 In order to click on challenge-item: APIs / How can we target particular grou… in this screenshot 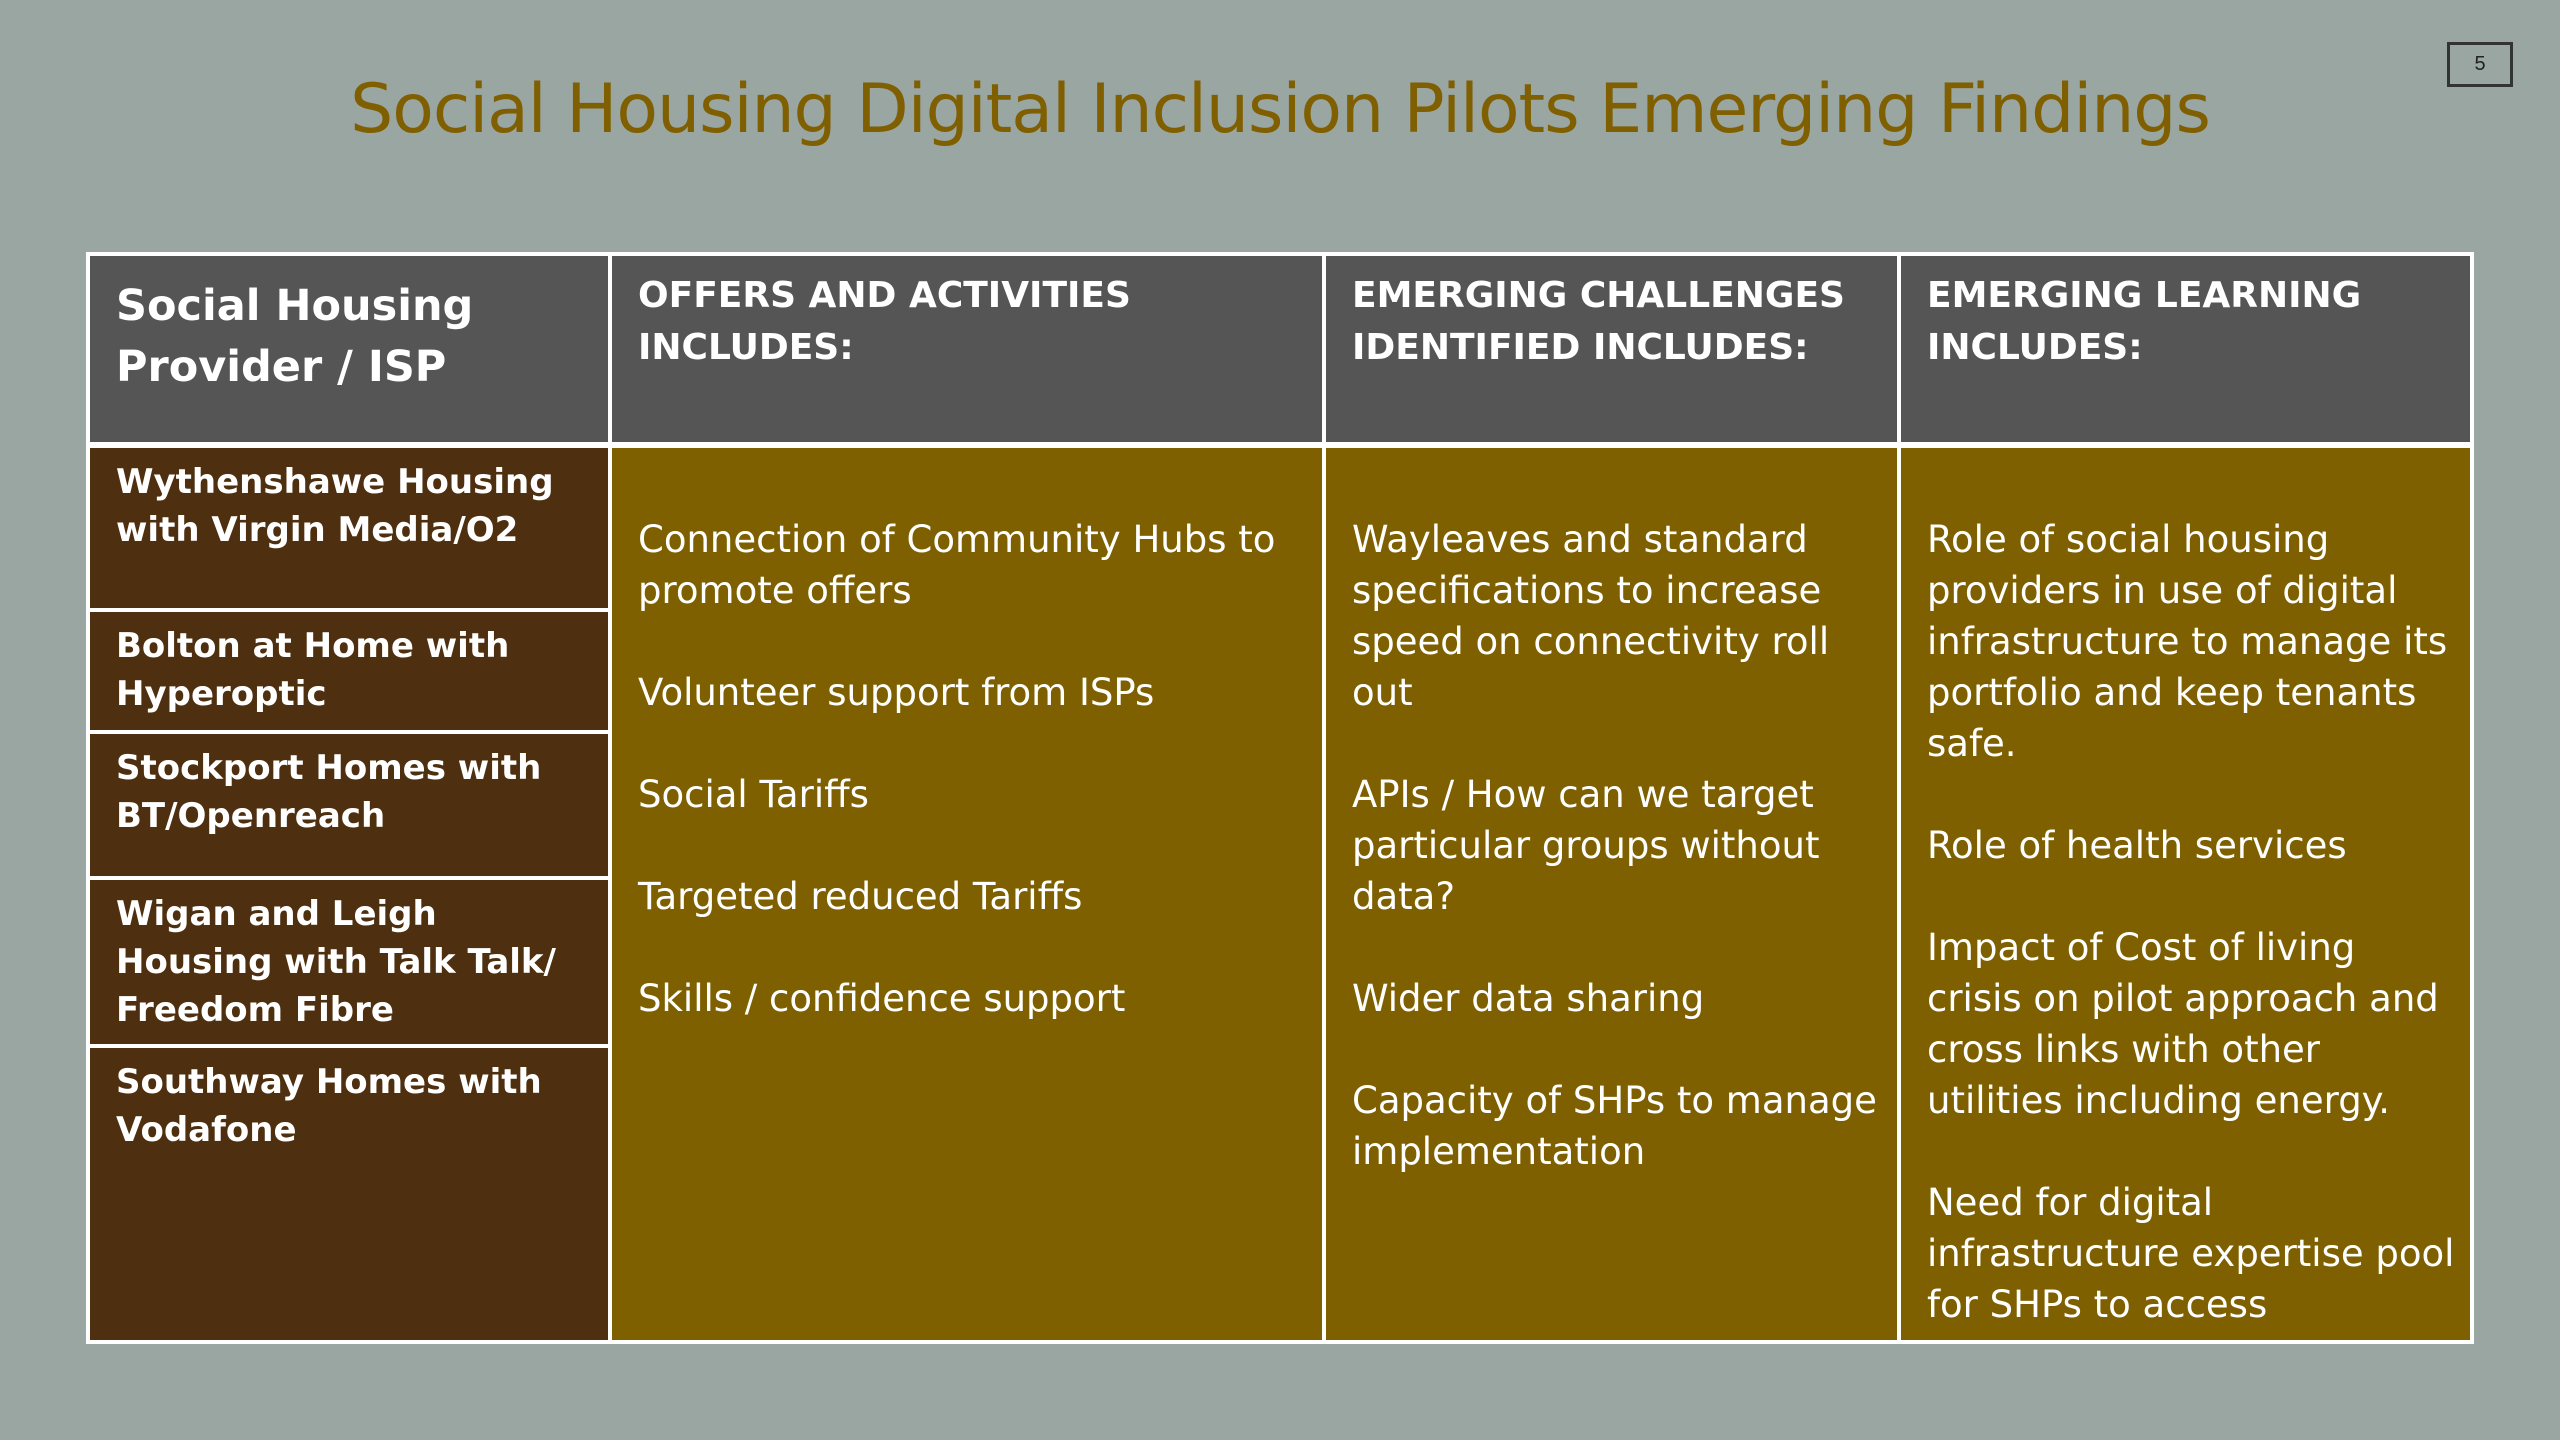, I will do `click(1586, 845)`.